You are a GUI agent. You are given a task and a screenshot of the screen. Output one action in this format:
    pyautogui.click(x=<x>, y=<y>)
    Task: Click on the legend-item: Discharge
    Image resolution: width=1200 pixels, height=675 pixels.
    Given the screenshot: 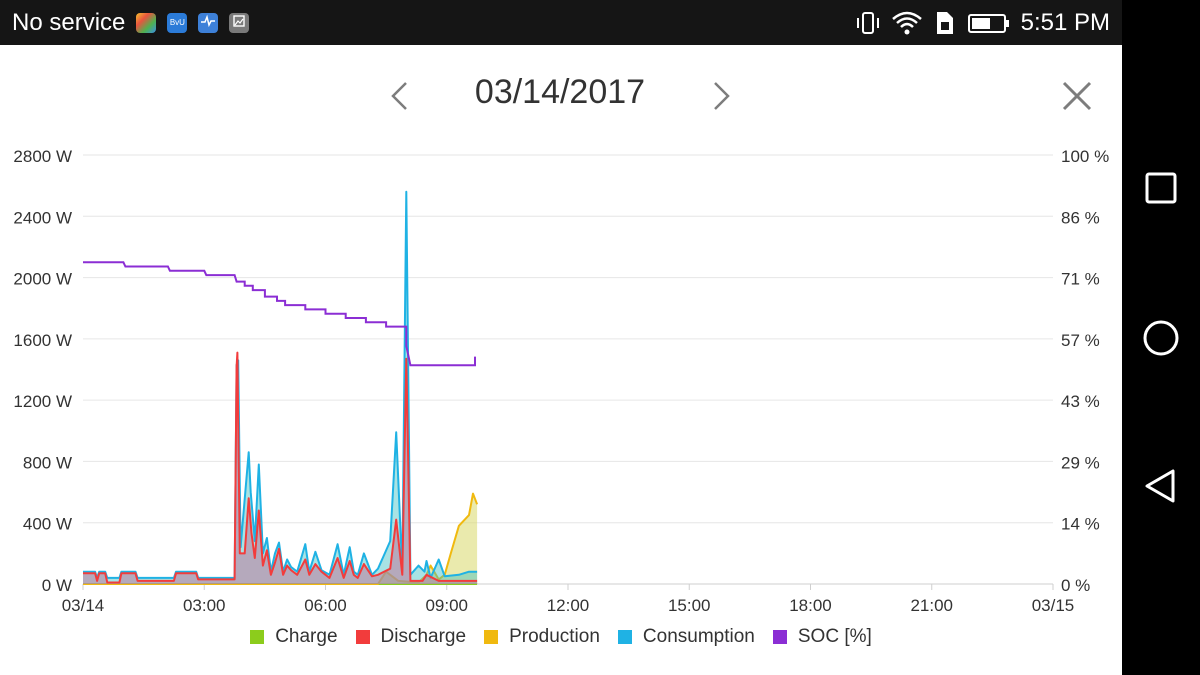 What is the action you would take?
    pyautogui.click(x=411, y=637)
    